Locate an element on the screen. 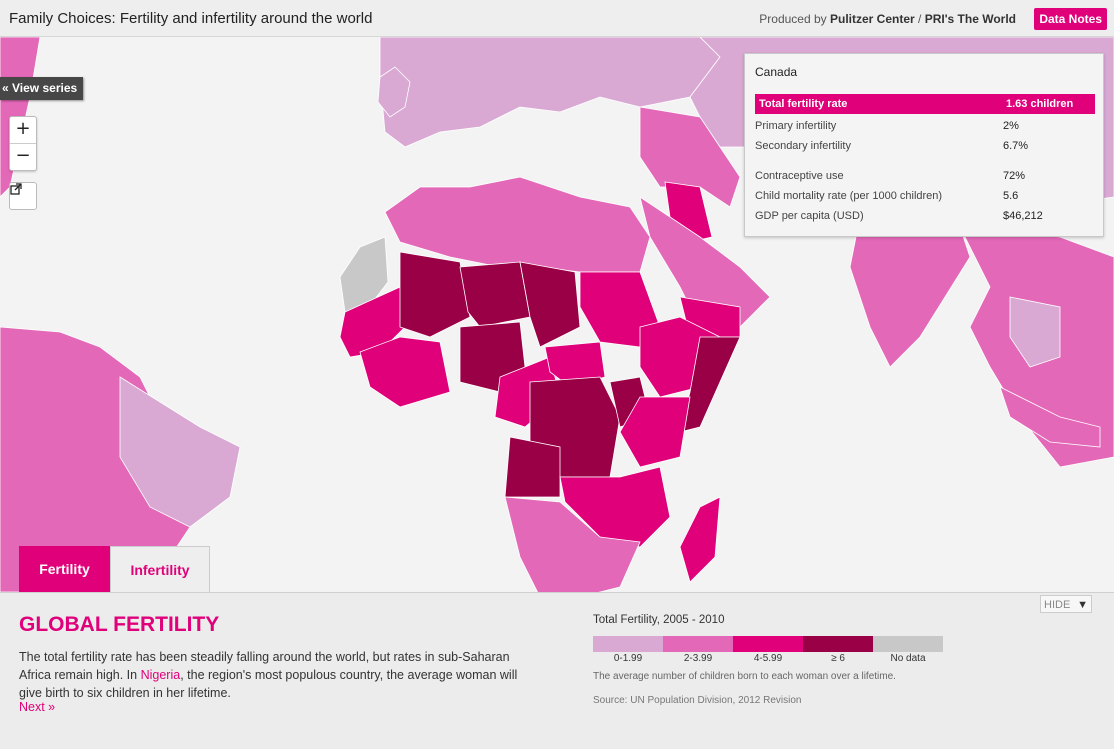  data-notes-button: Data Notes is located at coordinates (1070, 19).